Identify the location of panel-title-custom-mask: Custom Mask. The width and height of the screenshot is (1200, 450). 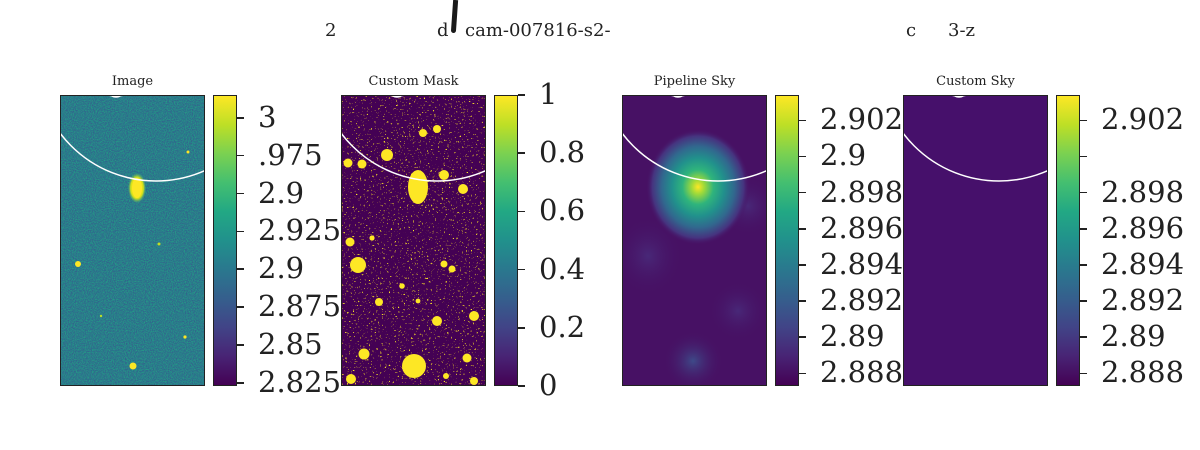
(413, 81).